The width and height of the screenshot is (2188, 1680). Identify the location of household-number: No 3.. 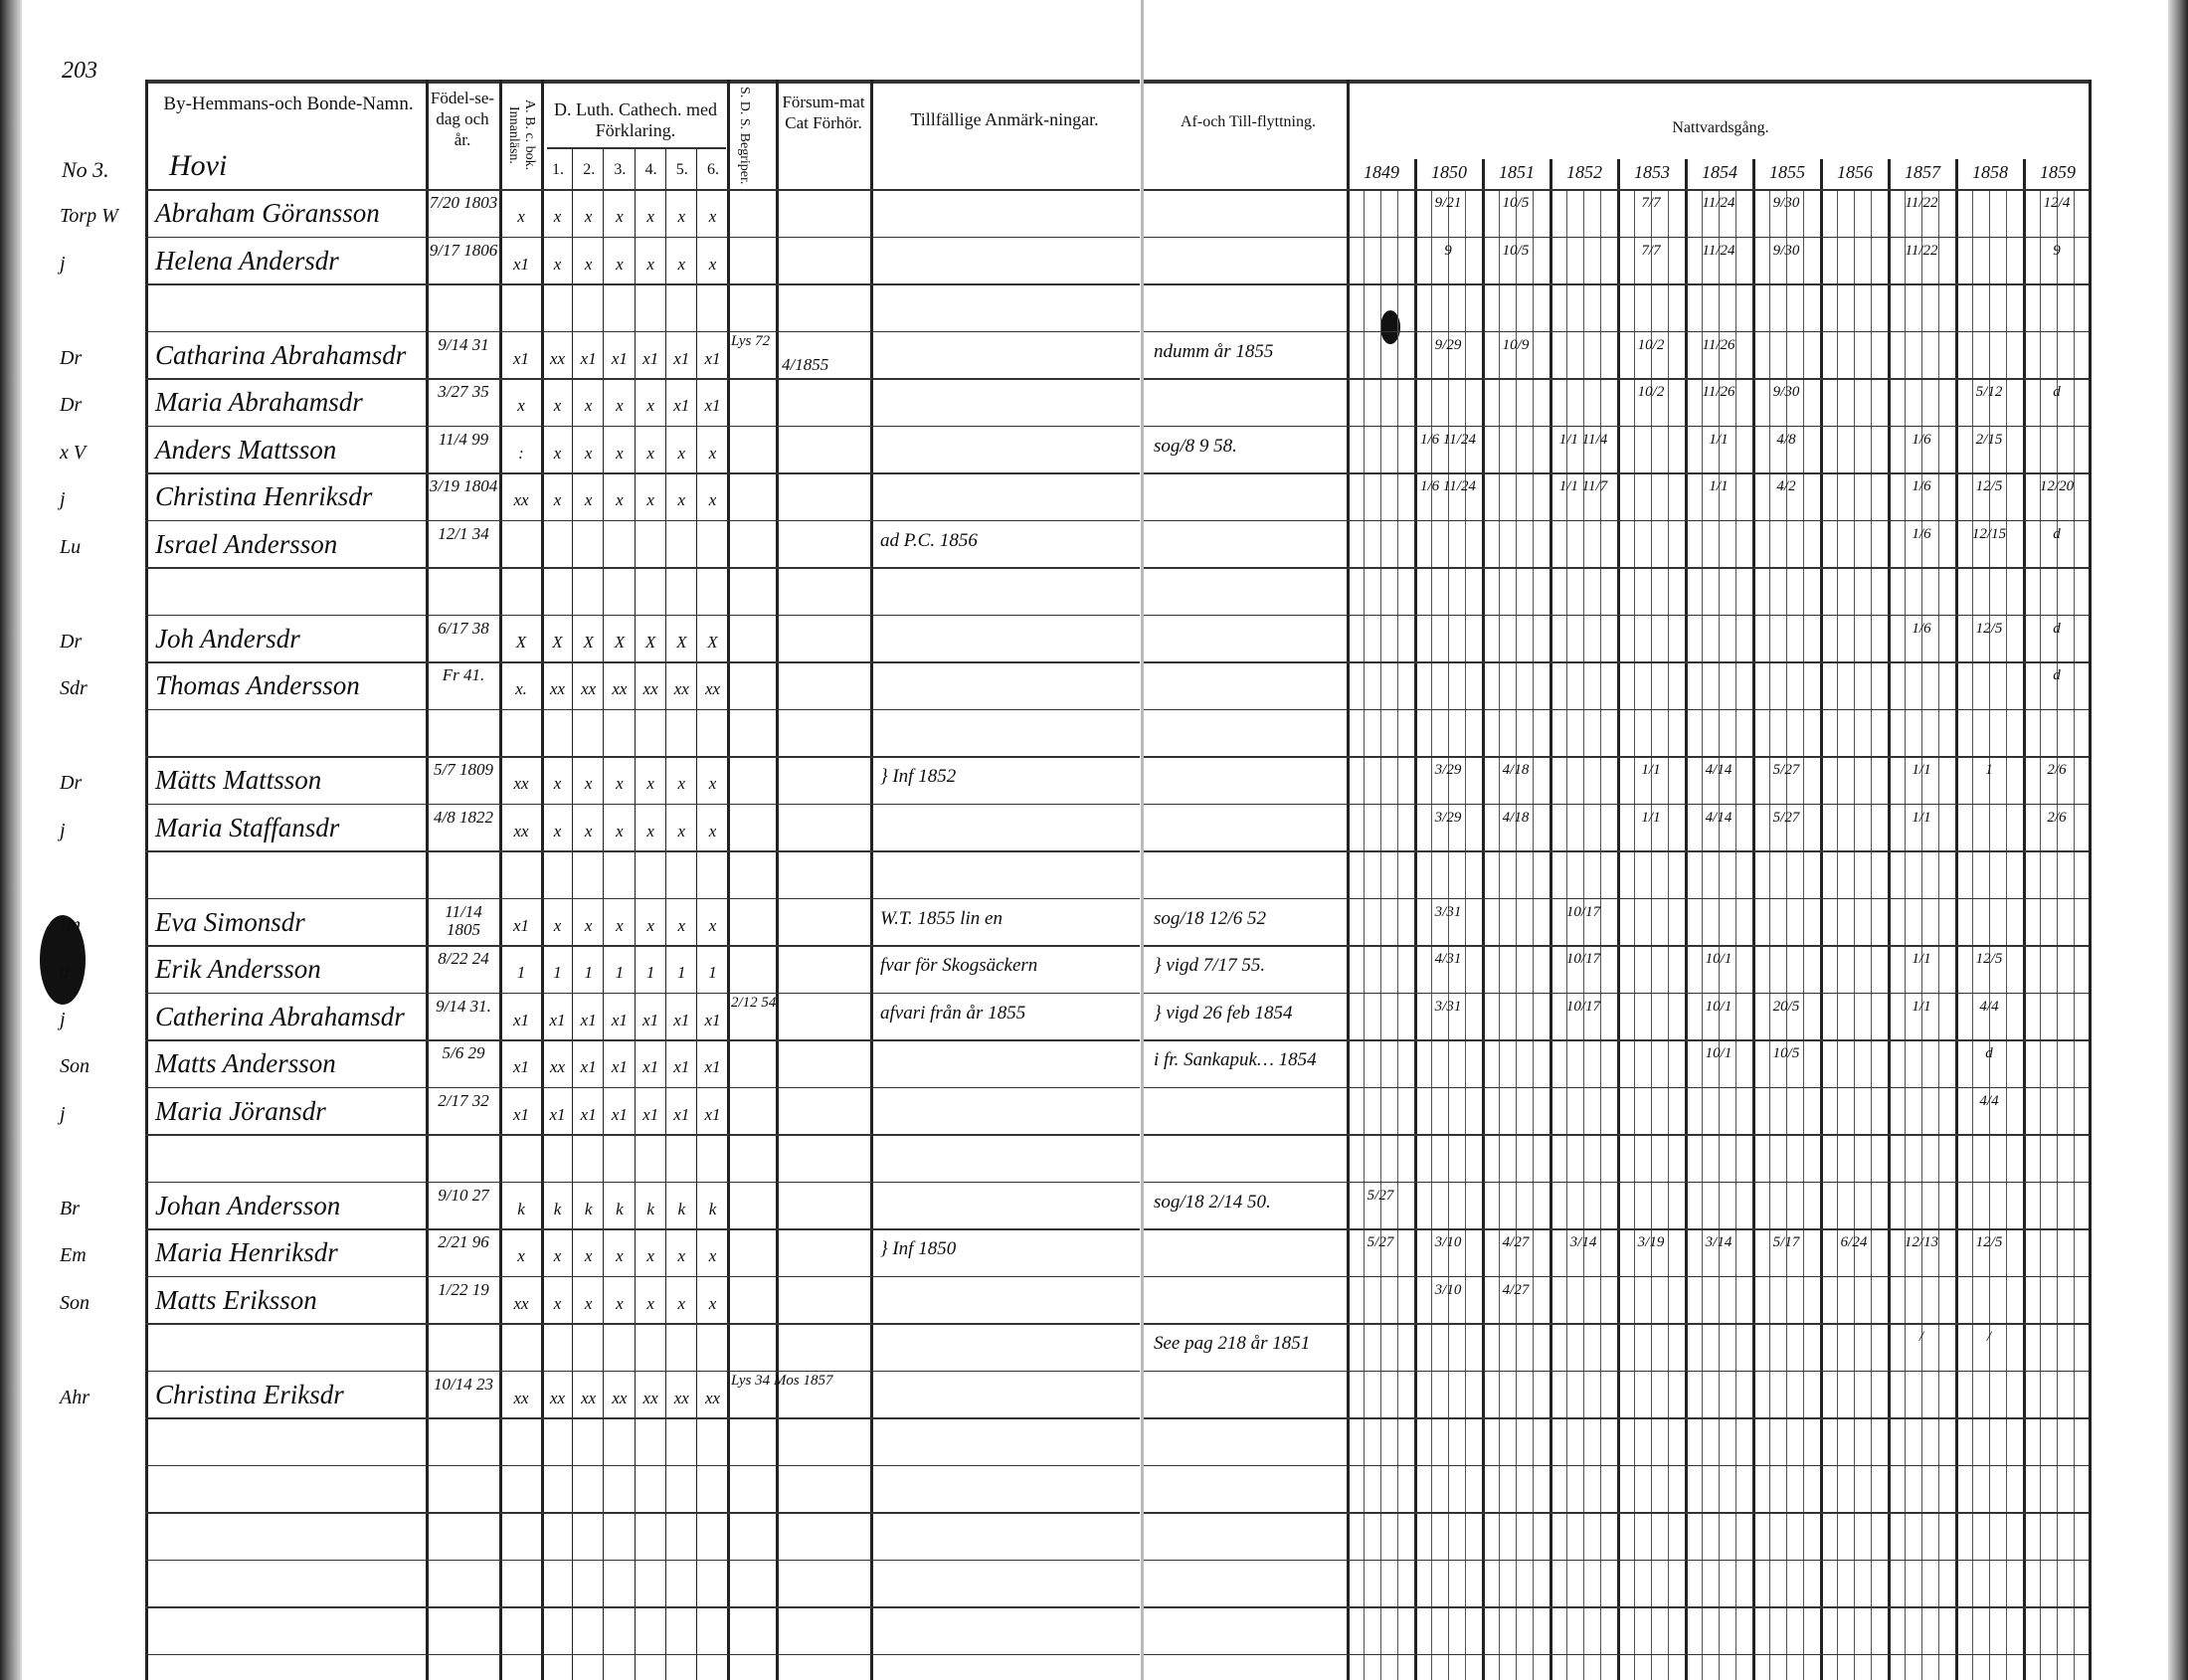
(85, 169).